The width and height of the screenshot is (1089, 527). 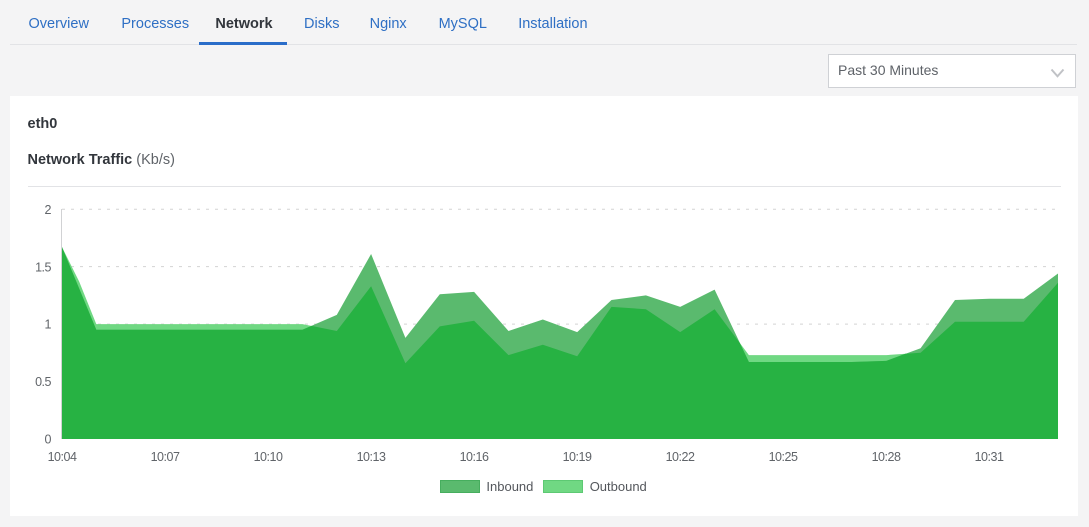 What do you see at coordinates (989, 457) in the screenshot?
I see `svg-text: 10:31` at bounding box center [989, 457].